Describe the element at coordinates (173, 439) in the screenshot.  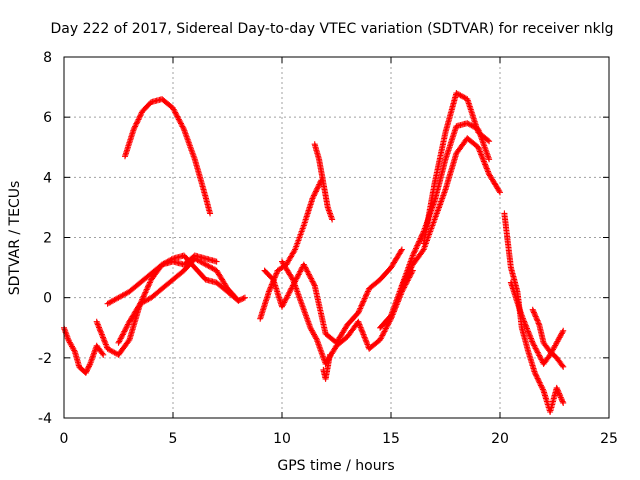
I see `x-tick-label: 5` at that location.